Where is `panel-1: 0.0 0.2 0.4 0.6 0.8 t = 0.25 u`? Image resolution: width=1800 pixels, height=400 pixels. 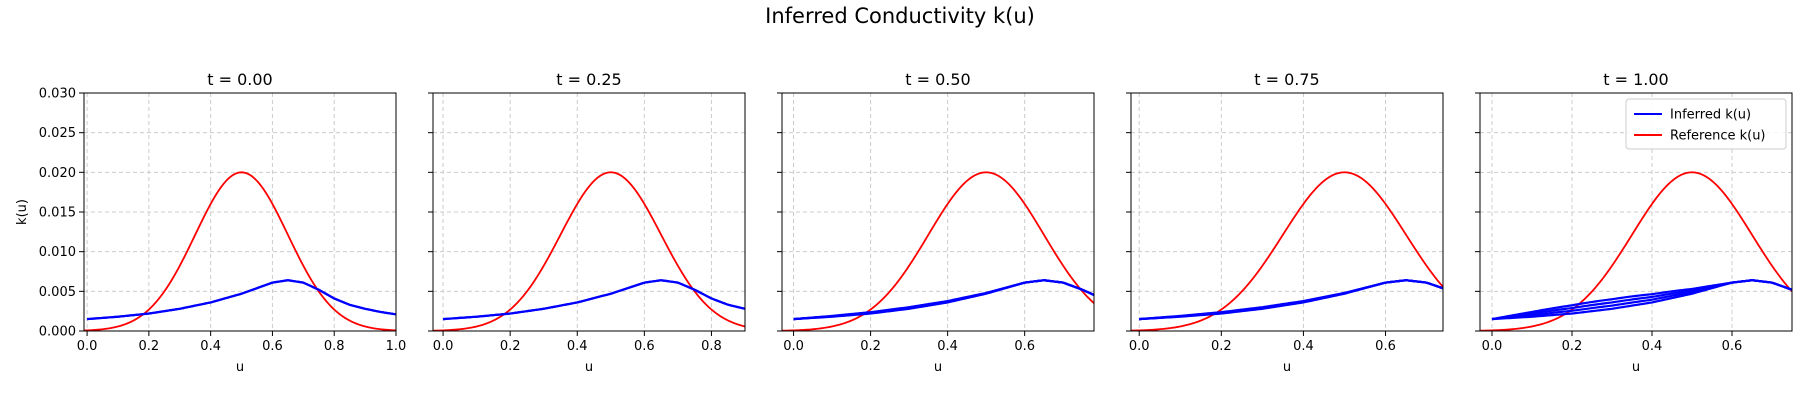 panel-1: 0.0 0.2 0.4 0.6 0.8 t = 0.25 u is located at coordinates (587, 222).